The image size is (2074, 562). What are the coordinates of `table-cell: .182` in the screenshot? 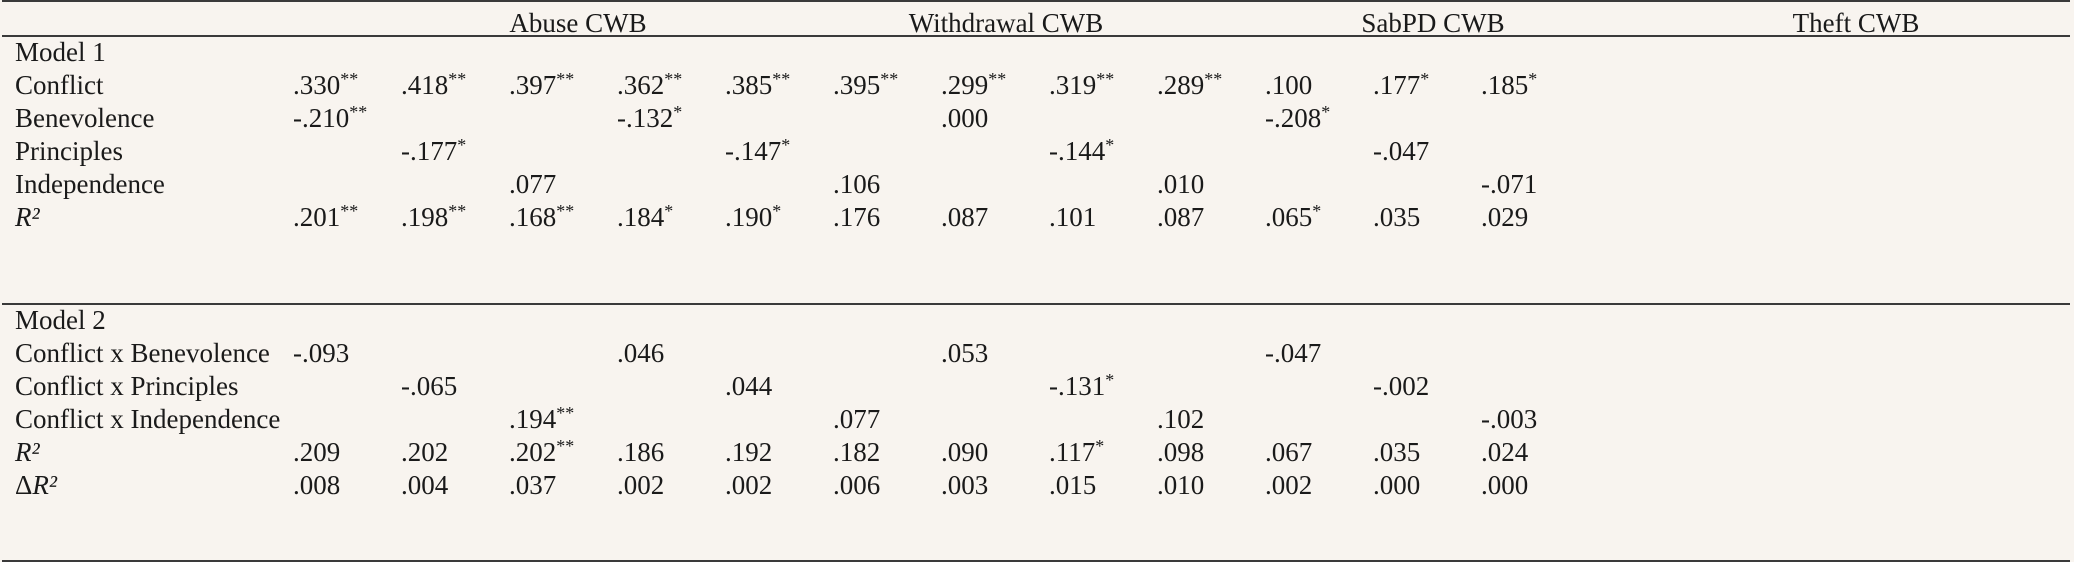 It's located at (857, 452).